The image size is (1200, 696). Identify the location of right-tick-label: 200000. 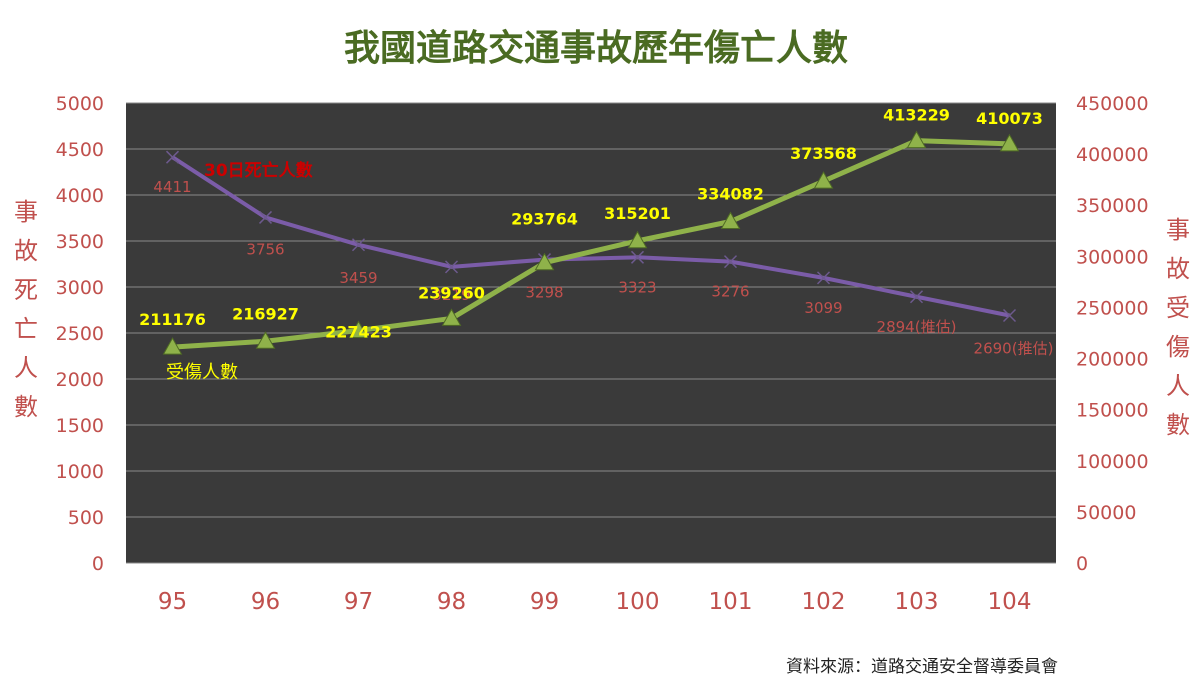
(1112, 360).